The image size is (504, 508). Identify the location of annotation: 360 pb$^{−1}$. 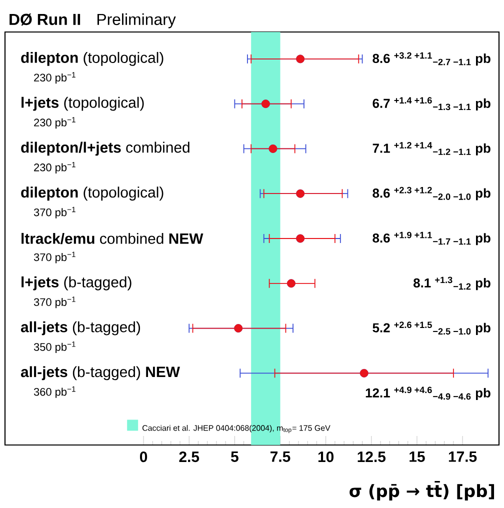
(55, 392).